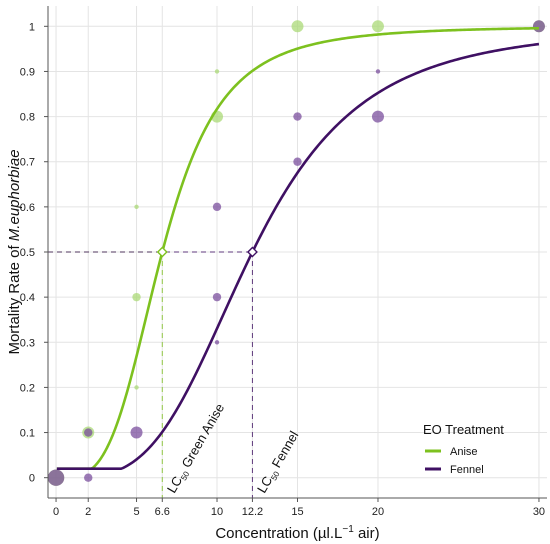 The height and width of the screenshot is (544, 550). What do you see at coordinates (27, 434) in the screenshot?
I see `y-tick-label: 0.1` at bounding box center [27, 434].